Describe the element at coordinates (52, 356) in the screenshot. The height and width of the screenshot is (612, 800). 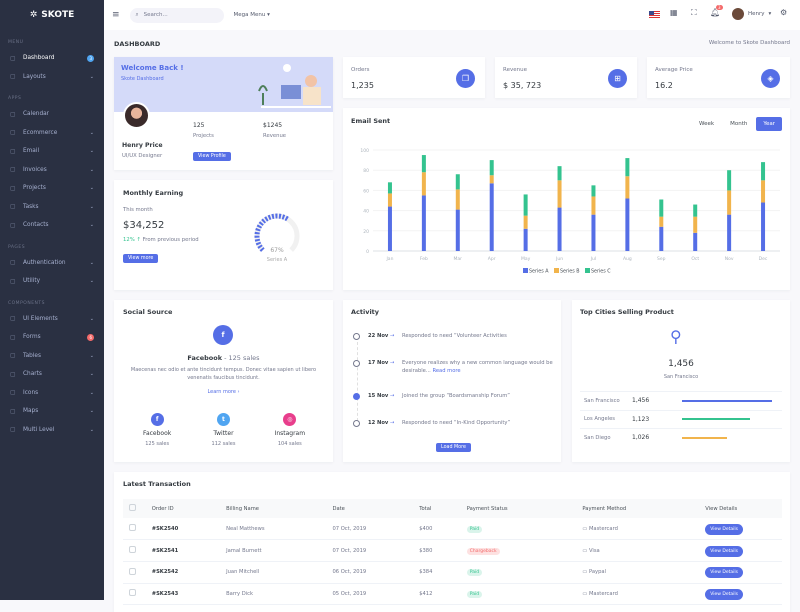
I see `sidebar-item-tables: ▢ Tables ⌄` at that location.